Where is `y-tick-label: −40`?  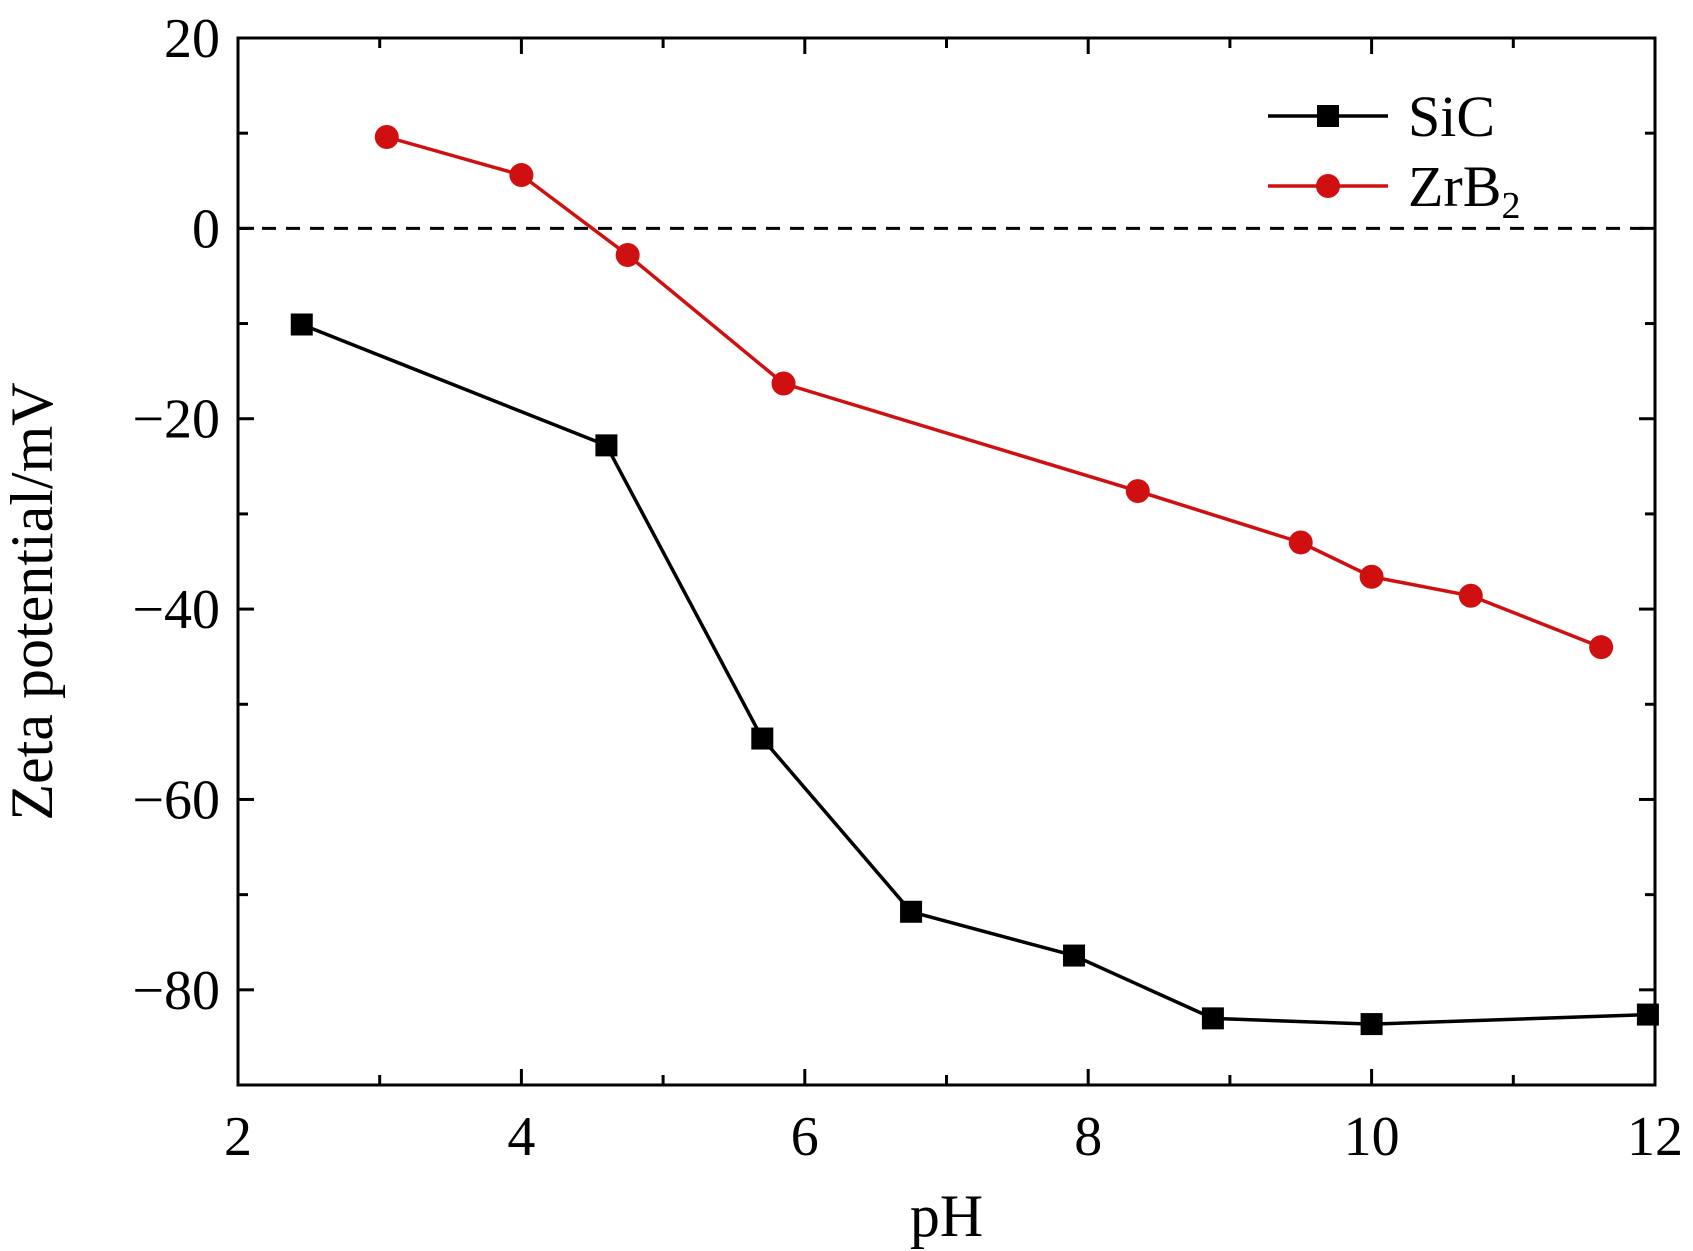 y-tick-label: −40 is located at coordinates (176, 610).